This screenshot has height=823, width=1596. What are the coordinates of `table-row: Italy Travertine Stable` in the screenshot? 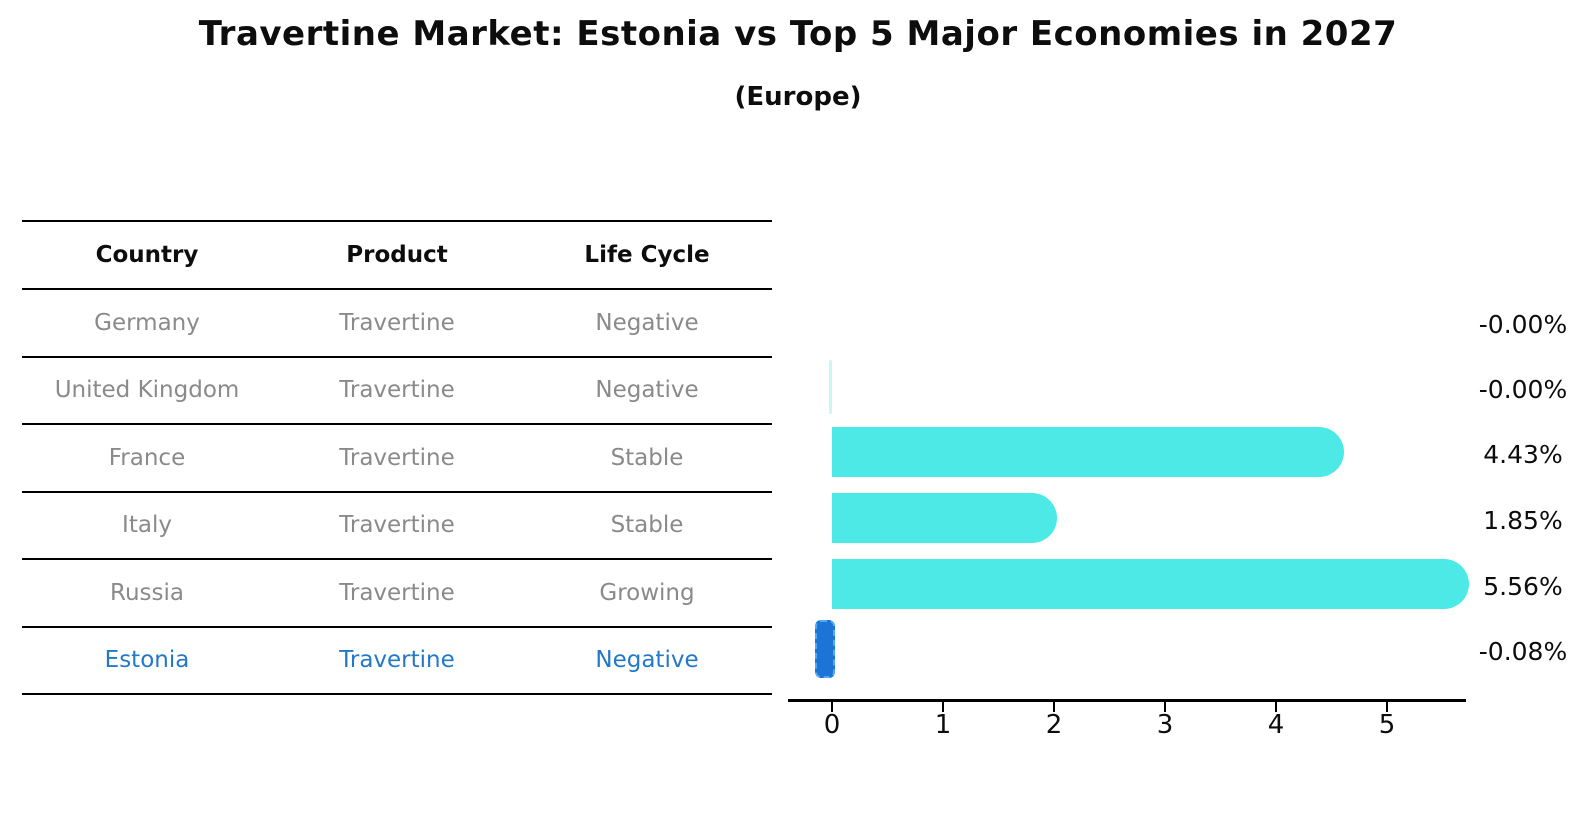 It's located at (397, 526).